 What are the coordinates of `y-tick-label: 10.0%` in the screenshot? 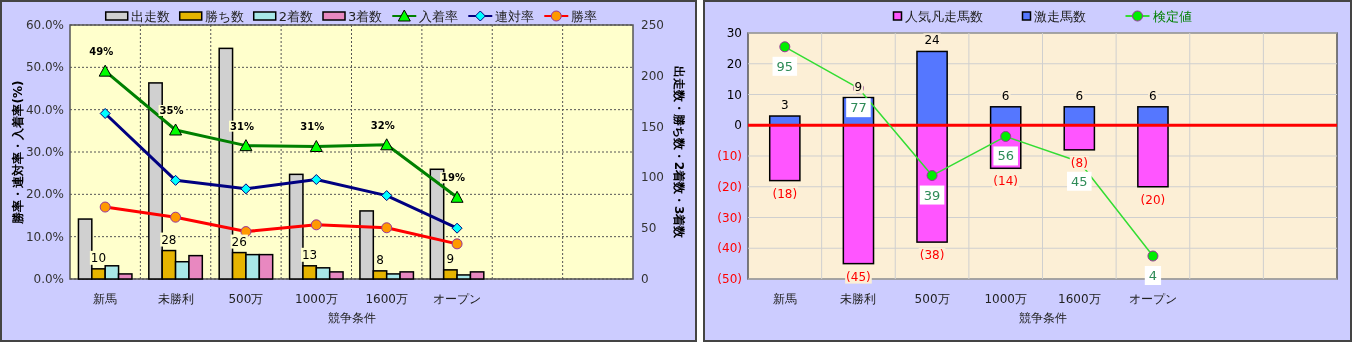 It's located at (44, 236).